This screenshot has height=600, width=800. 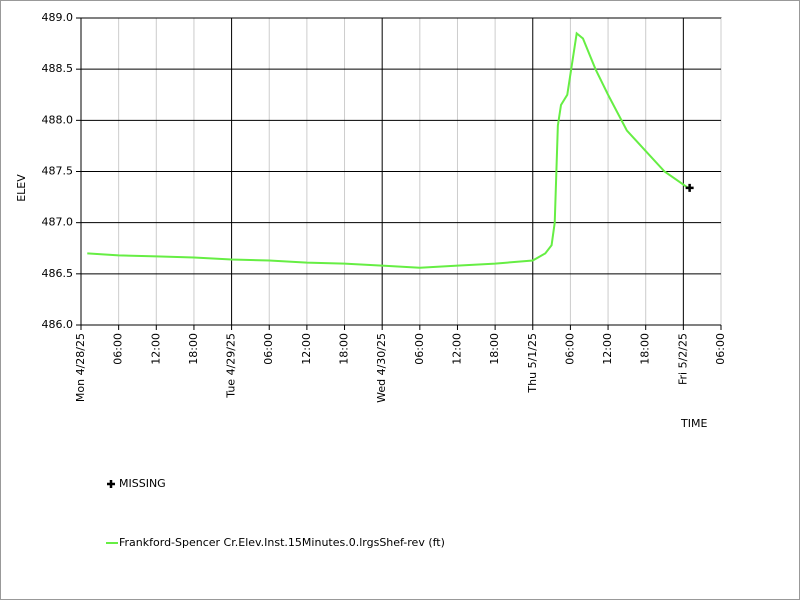 I want to click on missing-marker, so click(x=689, y=187).